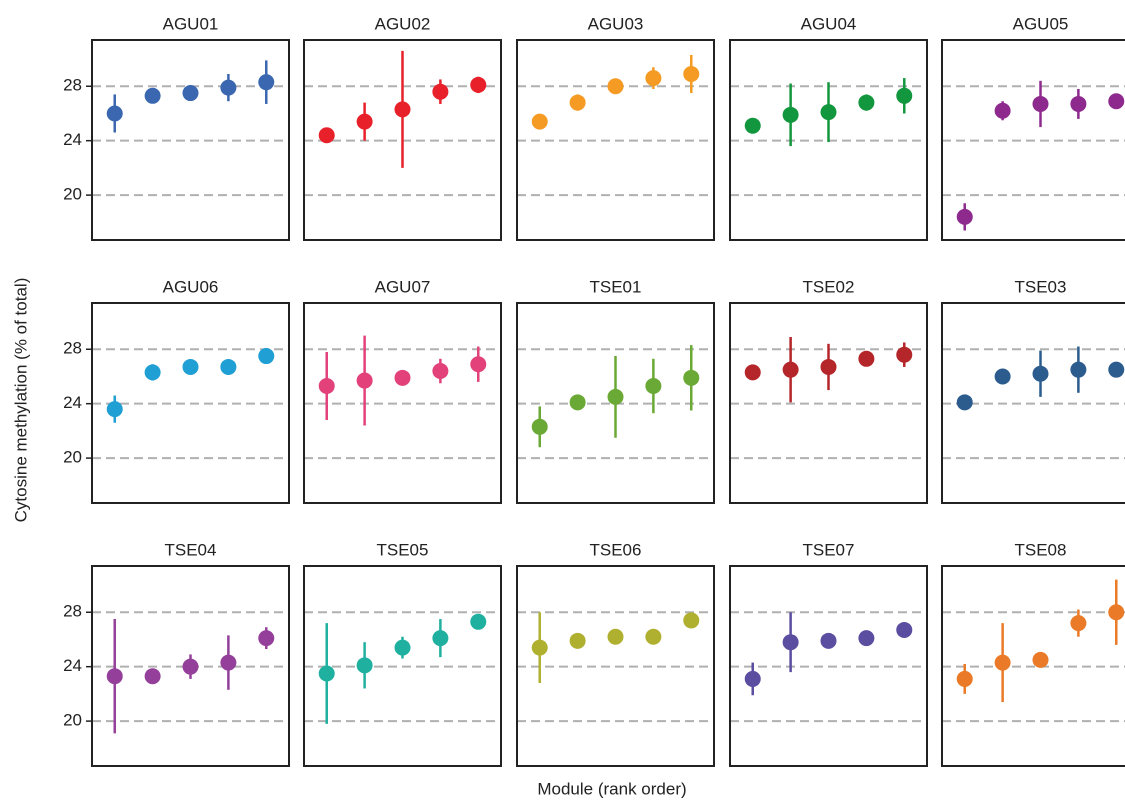 The height and width of the screenshot is (803, 1125). Describe the element at coordinates (611, 788) in the screenshot. I see `x-axis-label: Module (rank order)` at that location.